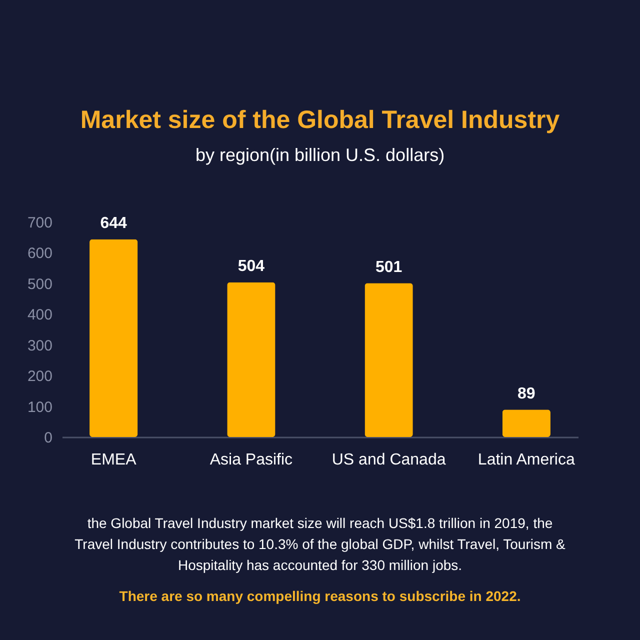  What do you see at coordinates (39, 253) in the screenshot?
I see `y-tick-label: 600` at bounding box center [39, 253].